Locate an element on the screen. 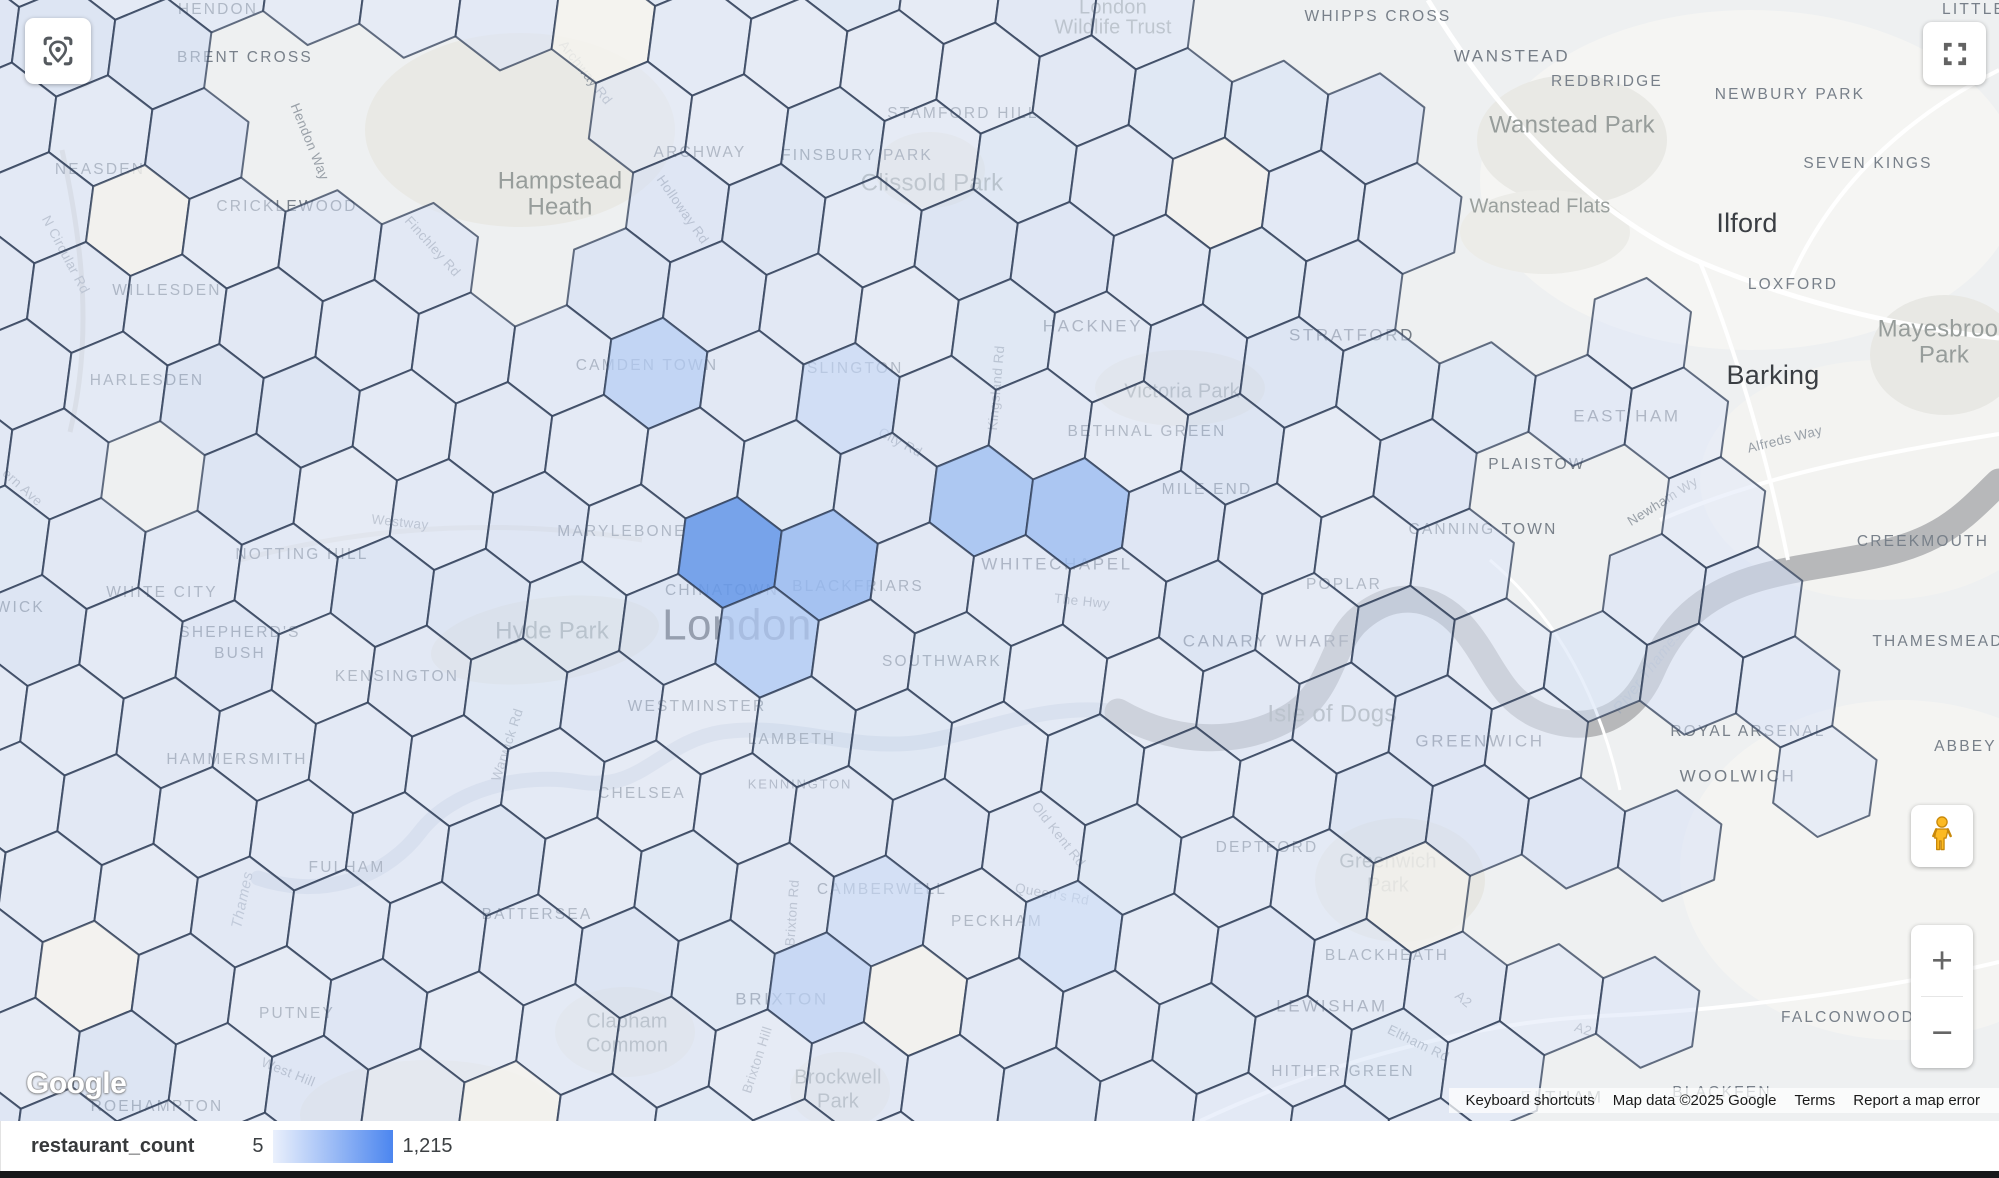 The image size is (1999, 1178). zoom-out-button: − is located at coordinates (1942, 1032).